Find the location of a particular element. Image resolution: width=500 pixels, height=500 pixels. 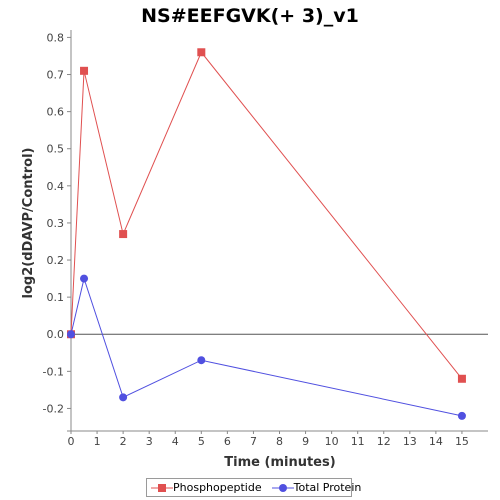

x-axis-label: Time (minutes) is located at coordinates (279, 462).